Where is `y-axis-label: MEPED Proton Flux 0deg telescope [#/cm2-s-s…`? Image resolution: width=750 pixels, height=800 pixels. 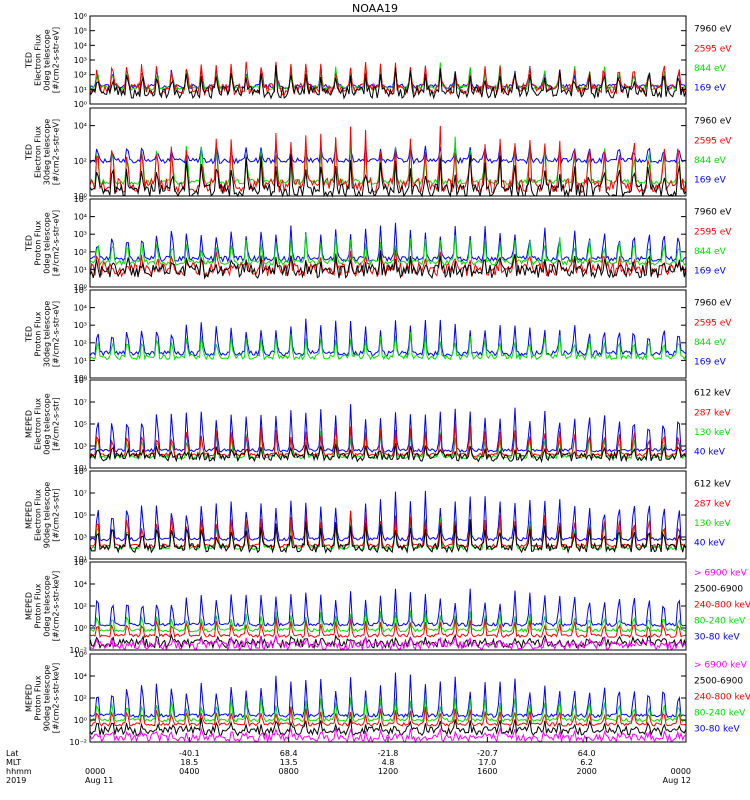 y-axis-label: MEPED Proton Flux 0deg telescope [#/cm2-s-s… is located at coordinates (43, 606).